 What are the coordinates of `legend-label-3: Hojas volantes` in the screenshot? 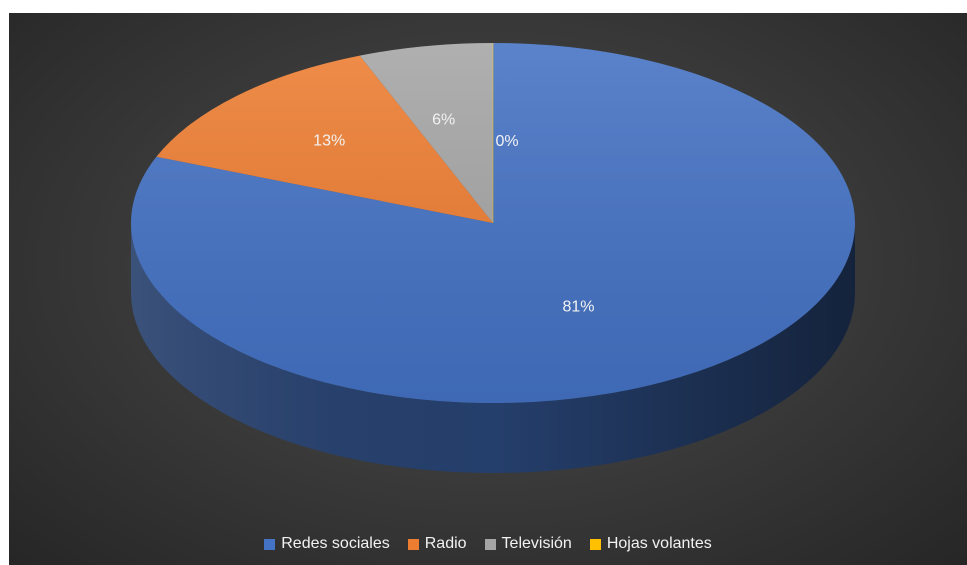 It's located at (659, 543).